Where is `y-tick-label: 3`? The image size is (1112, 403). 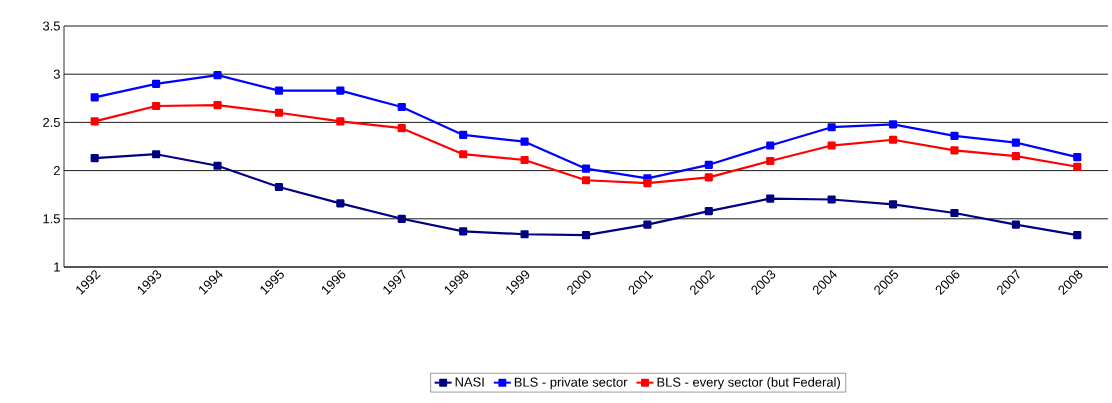 y-tick-label: 3 is located at coordinates (56, 74).